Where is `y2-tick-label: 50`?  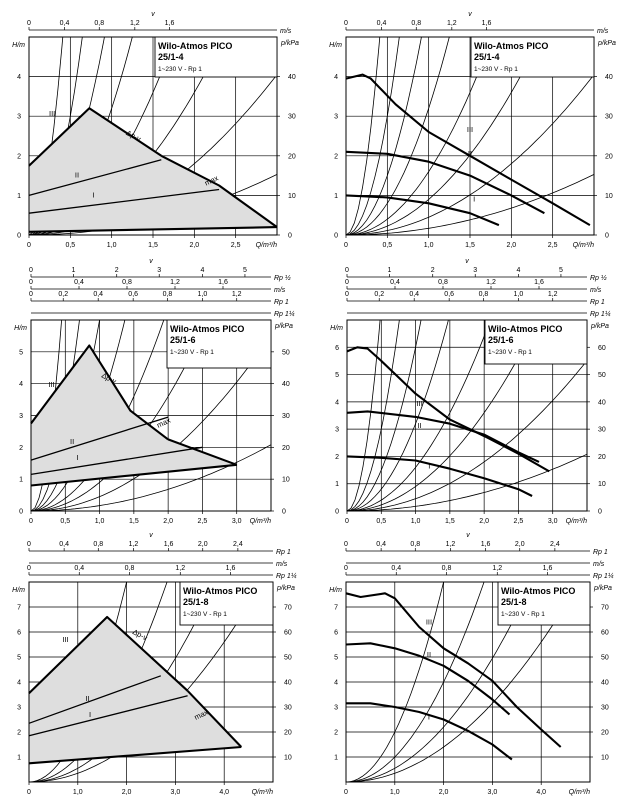
y2-tick-label: 50 is located at coordinates (602, 375).